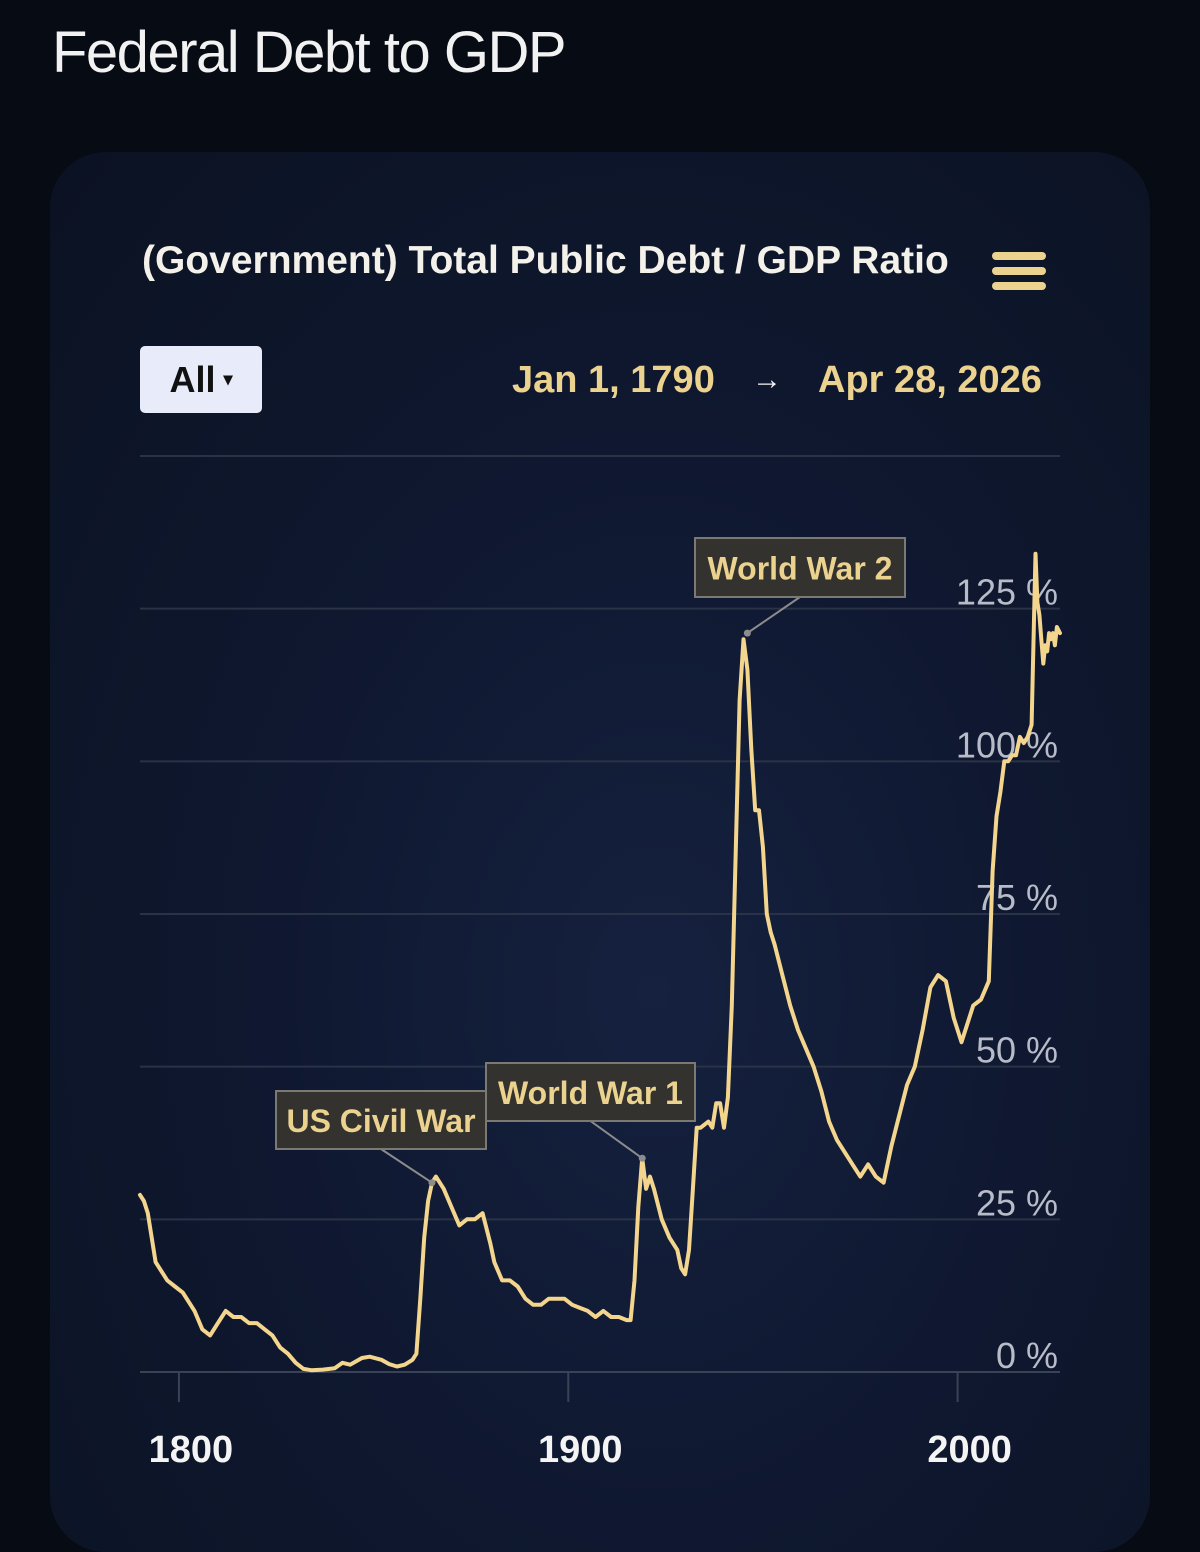  What do you see at coordinates (1007, 592) in the screenshot?
I see `y-tick-label: 125 %` at bounding box center [1007, 592].